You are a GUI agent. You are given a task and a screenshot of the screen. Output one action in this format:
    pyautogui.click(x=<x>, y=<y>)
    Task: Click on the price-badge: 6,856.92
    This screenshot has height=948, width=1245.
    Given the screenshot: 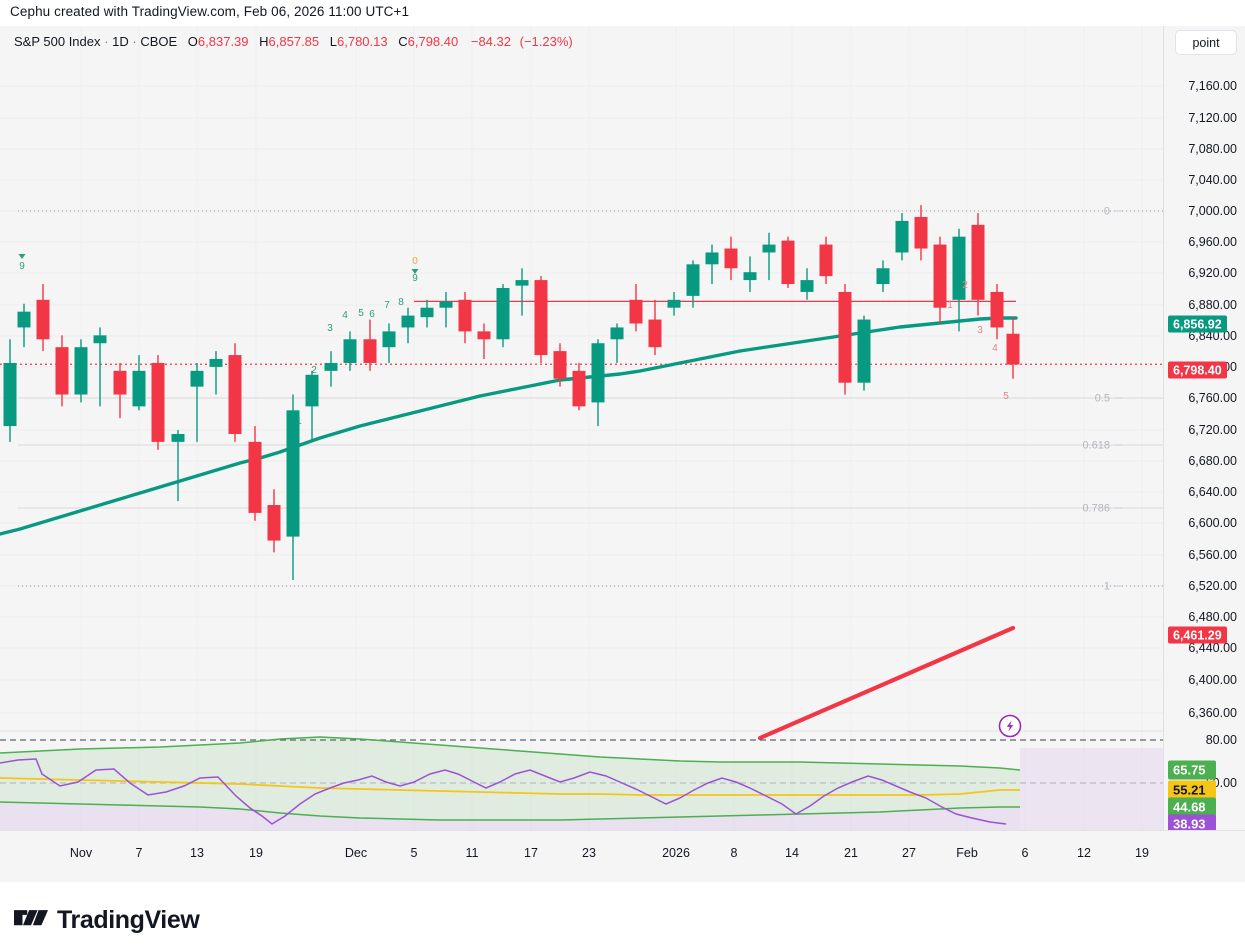 What is the action you would take?
    pyautogui.click(x=1197, y=324)
    